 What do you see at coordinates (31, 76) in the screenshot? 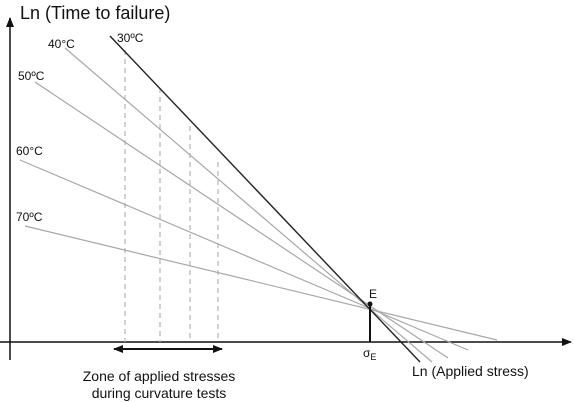
I see `label-50c: 50ºC` at bounding box center [31, 76].